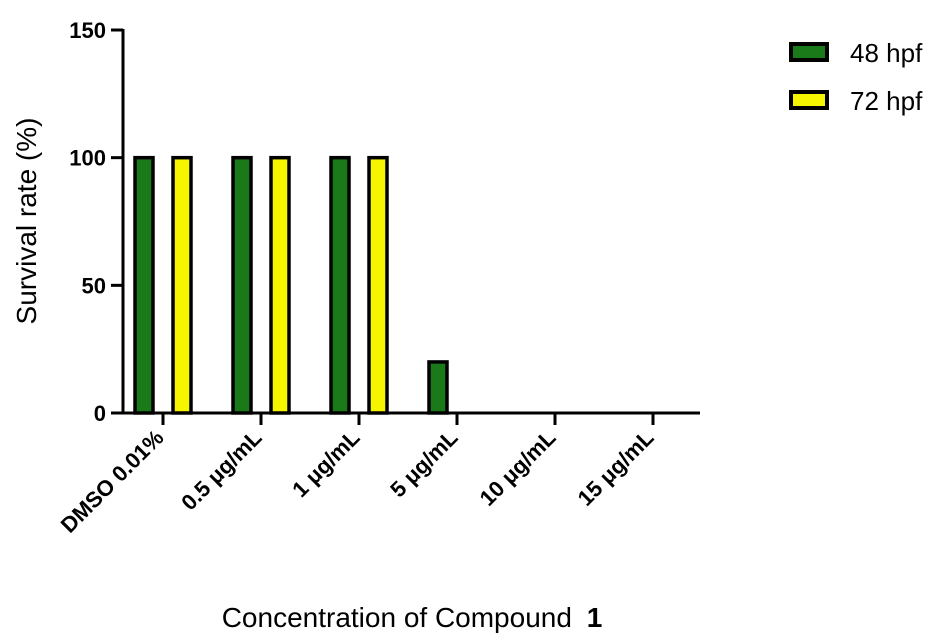  What do you see at coordinates (886, 101) in the screenshot?
I see `legend-label: 72 hpf` at bounding box center [886, 101].